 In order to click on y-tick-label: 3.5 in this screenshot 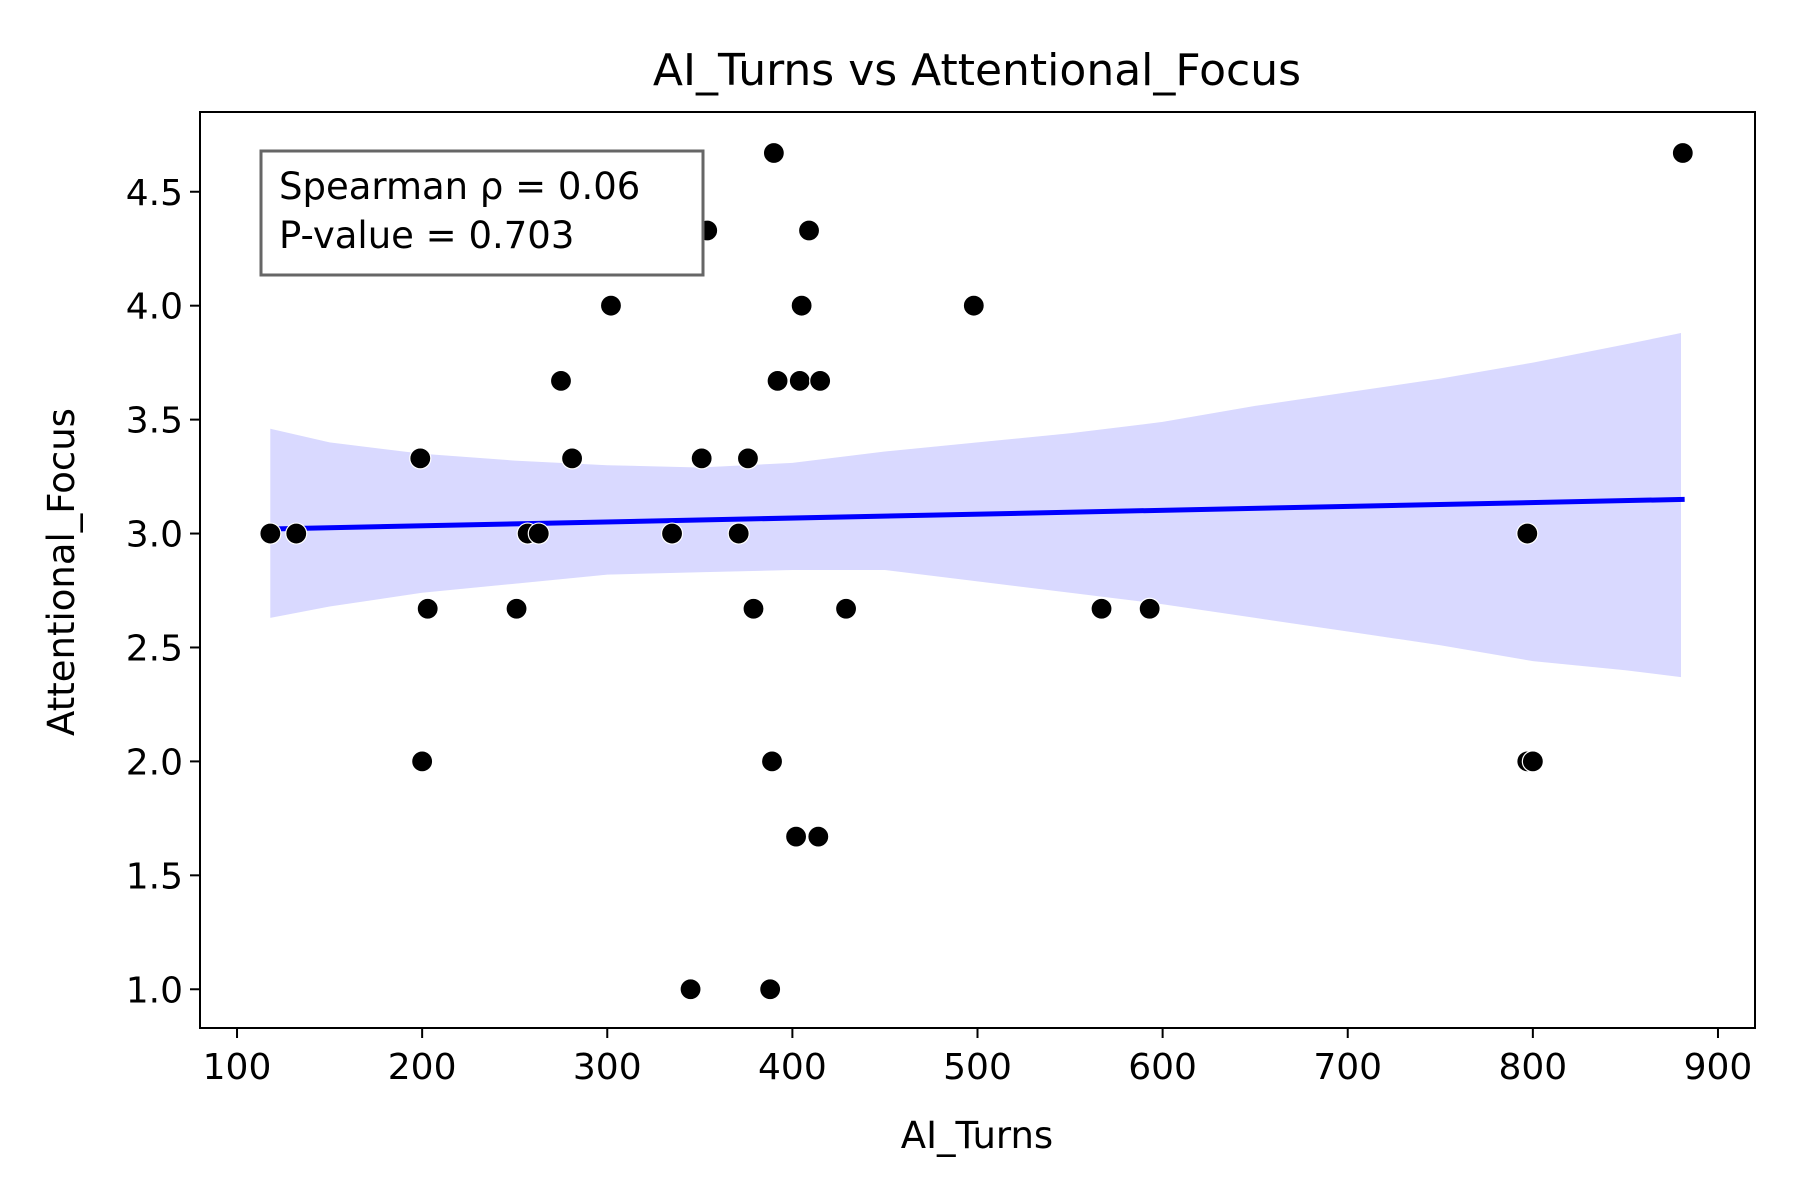, I will do `click(154, 421)`.